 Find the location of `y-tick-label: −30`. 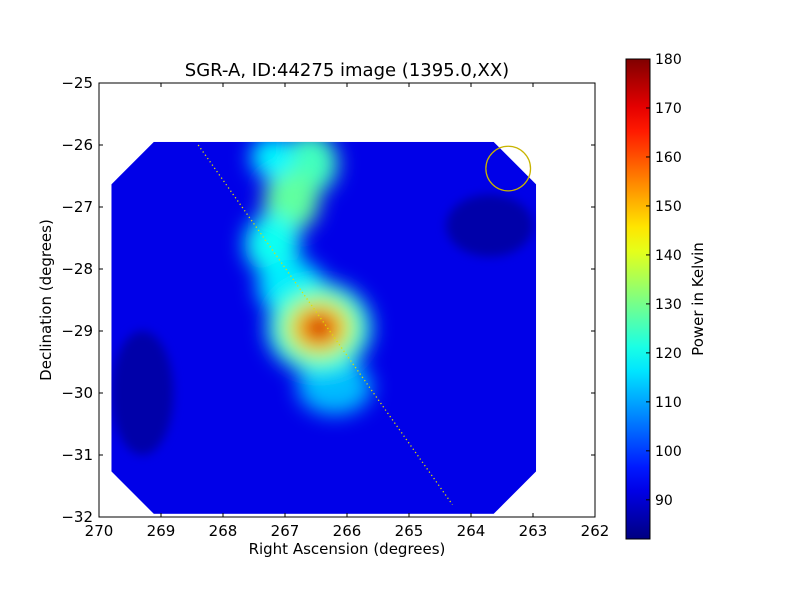

y-tick-label: −30 is located at coordinates (77, 393).